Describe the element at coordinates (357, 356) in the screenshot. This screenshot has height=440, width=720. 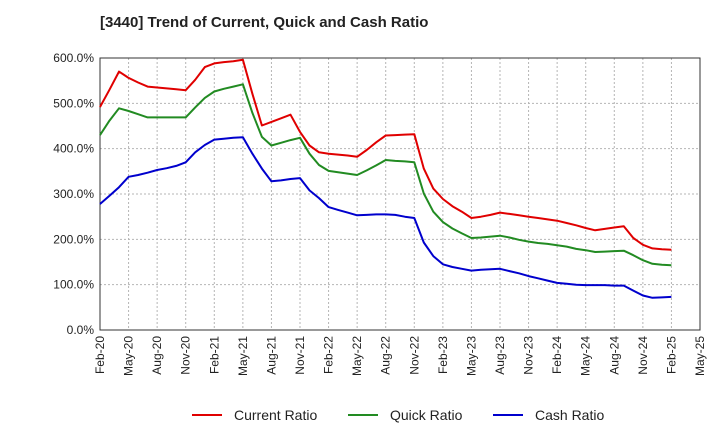
I see `x-tick-label: May-22` at that location.